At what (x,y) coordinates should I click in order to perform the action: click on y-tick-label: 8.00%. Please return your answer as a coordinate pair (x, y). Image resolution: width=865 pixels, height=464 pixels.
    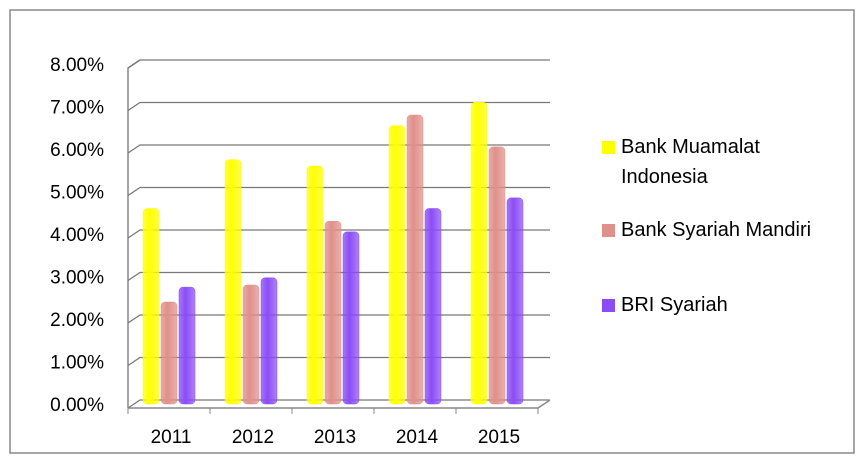
    Looking at the image, I should click on (77, 65).